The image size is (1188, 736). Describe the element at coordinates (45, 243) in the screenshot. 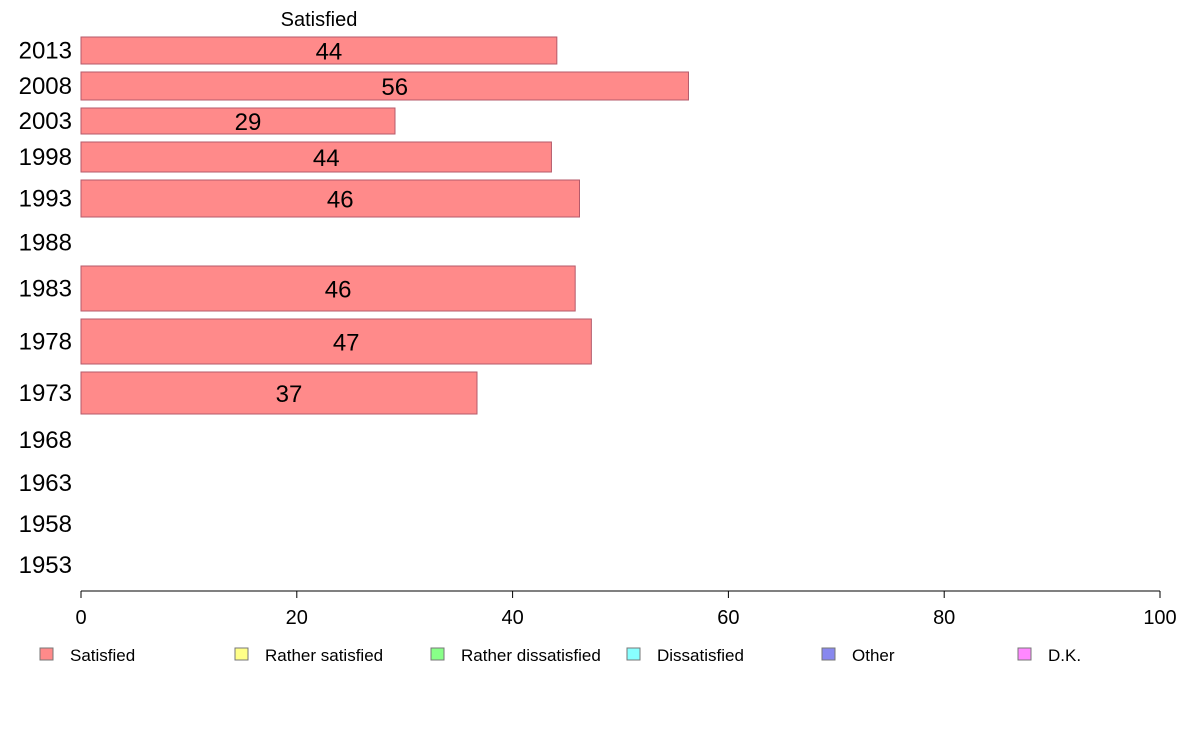

I see `year-label-1988: 1988` at that location.